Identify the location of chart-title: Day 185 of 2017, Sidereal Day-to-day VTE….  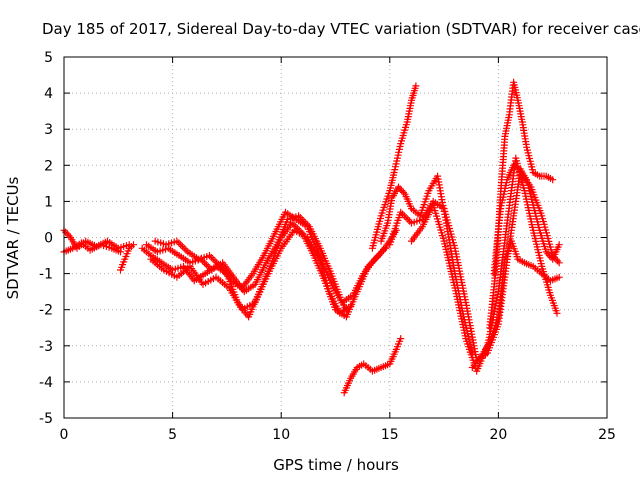
(341, 29).